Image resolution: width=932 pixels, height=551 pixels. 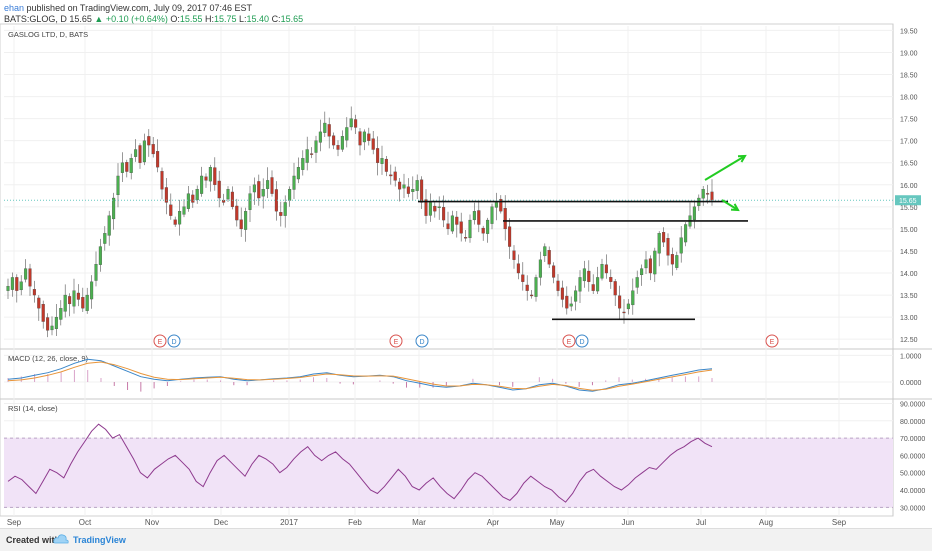 I want to click on y-tick-label: 30.0000, so click(x=912, y=508).